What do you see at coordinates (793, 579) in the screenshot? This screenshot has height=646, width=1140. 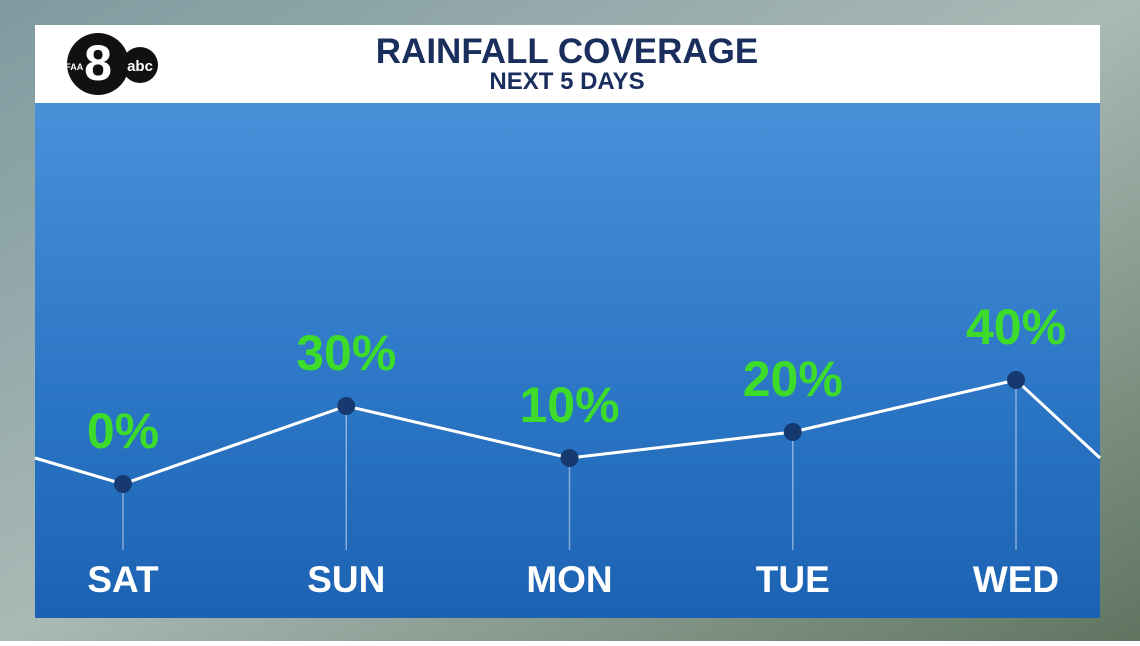 I see `x-tick-label: TUE` at bounding box center [793, 579].